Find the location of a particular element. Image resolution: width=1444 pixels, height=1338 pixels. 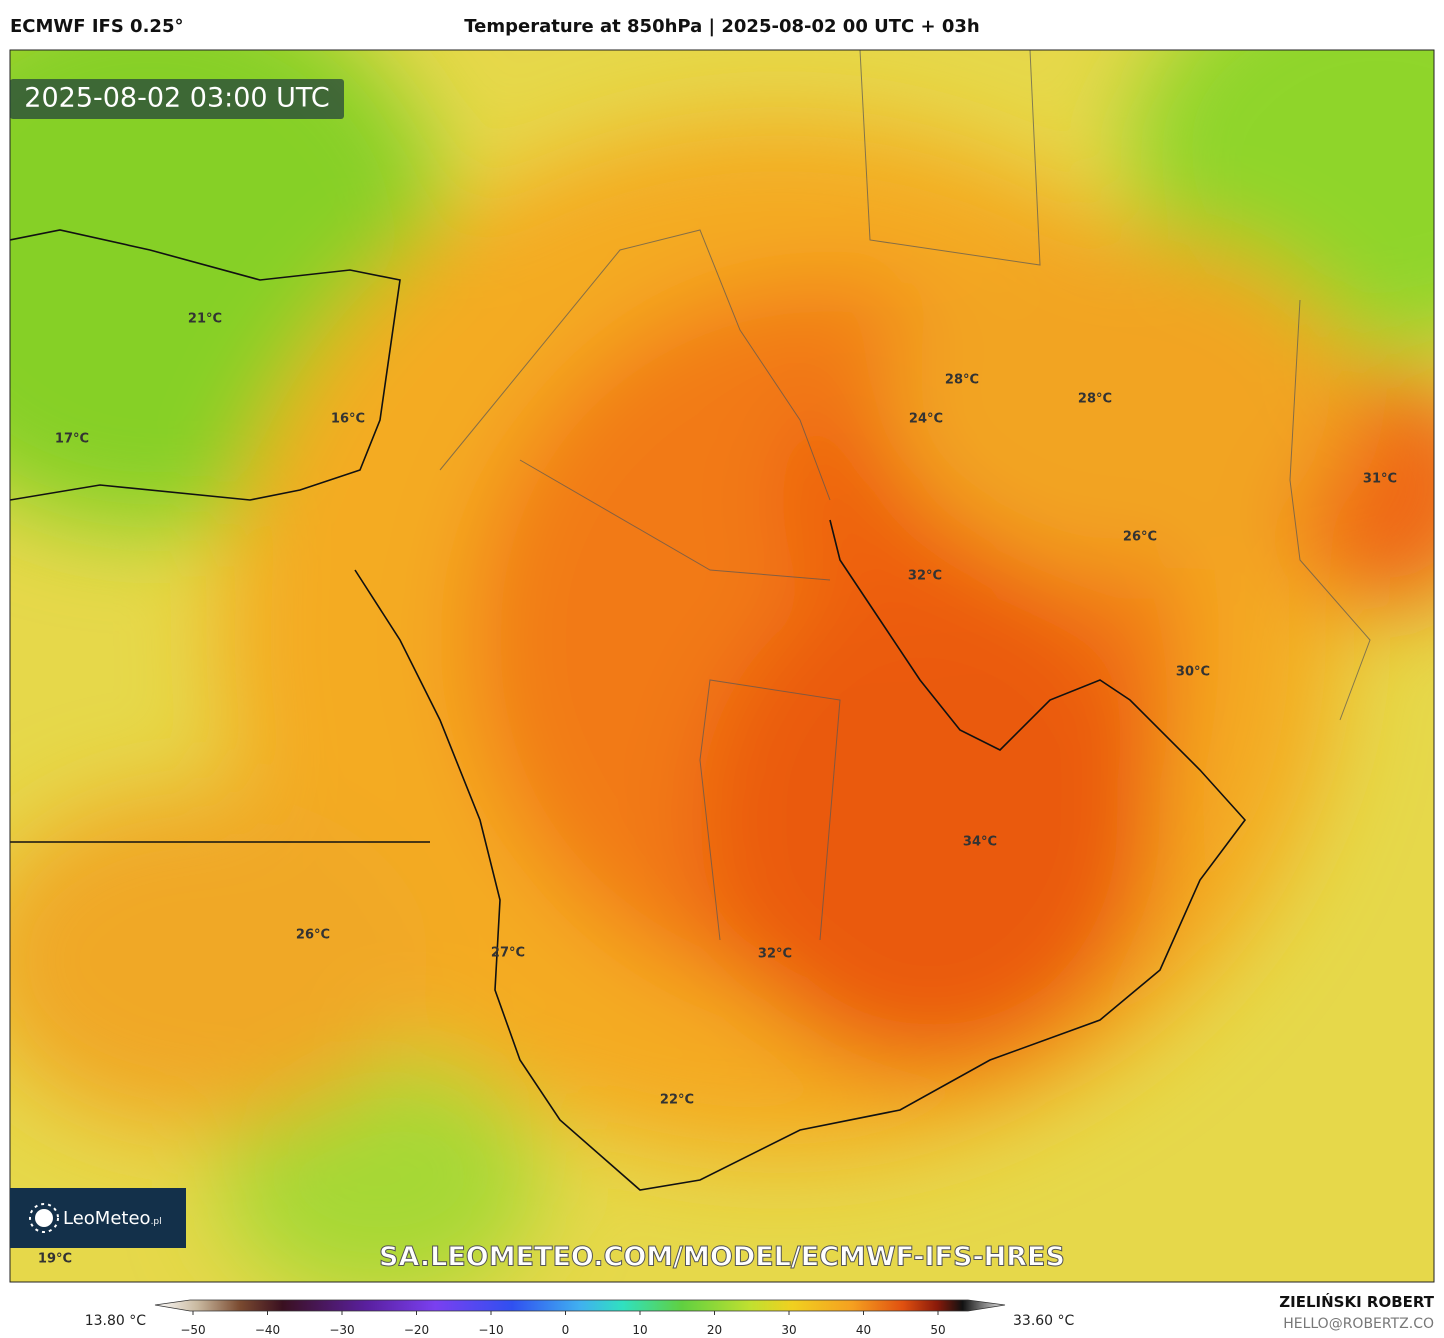

colorbar-tick-label: 10 is located at coordinates (639, 1330).